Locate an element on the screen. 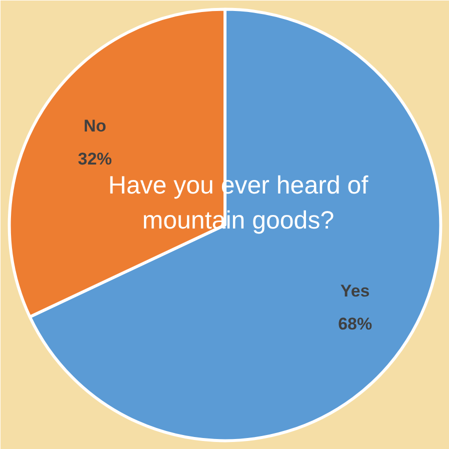  data-label: 68% is located at coordinates (355, 324).